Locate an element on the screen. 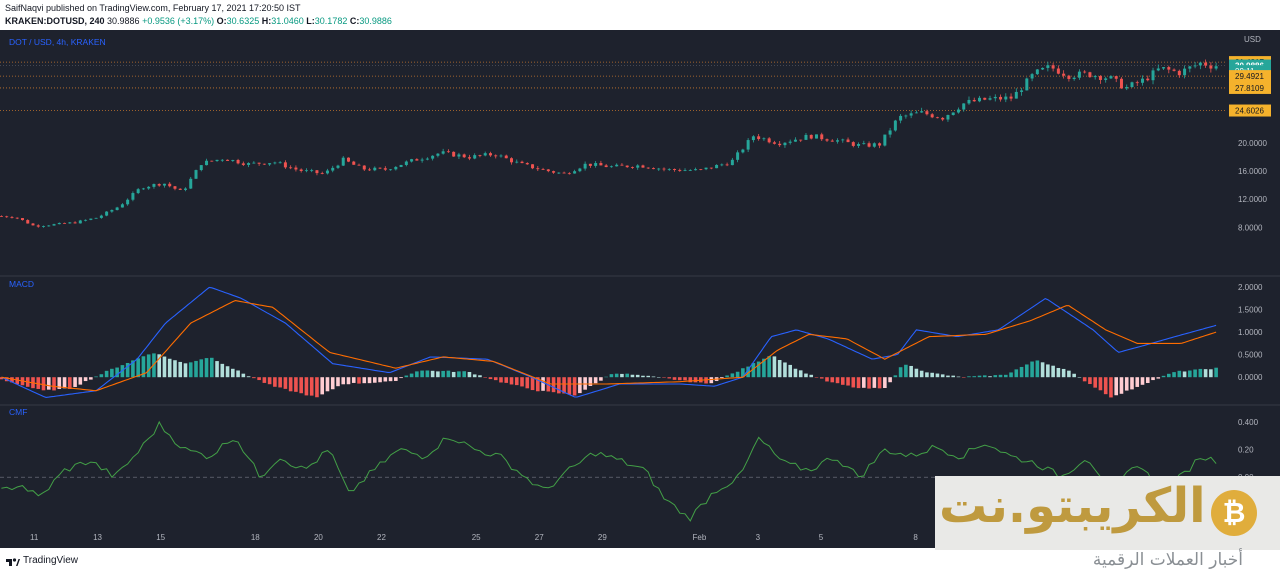  last-price: 30.9886 is located at coordinates (123, 21).